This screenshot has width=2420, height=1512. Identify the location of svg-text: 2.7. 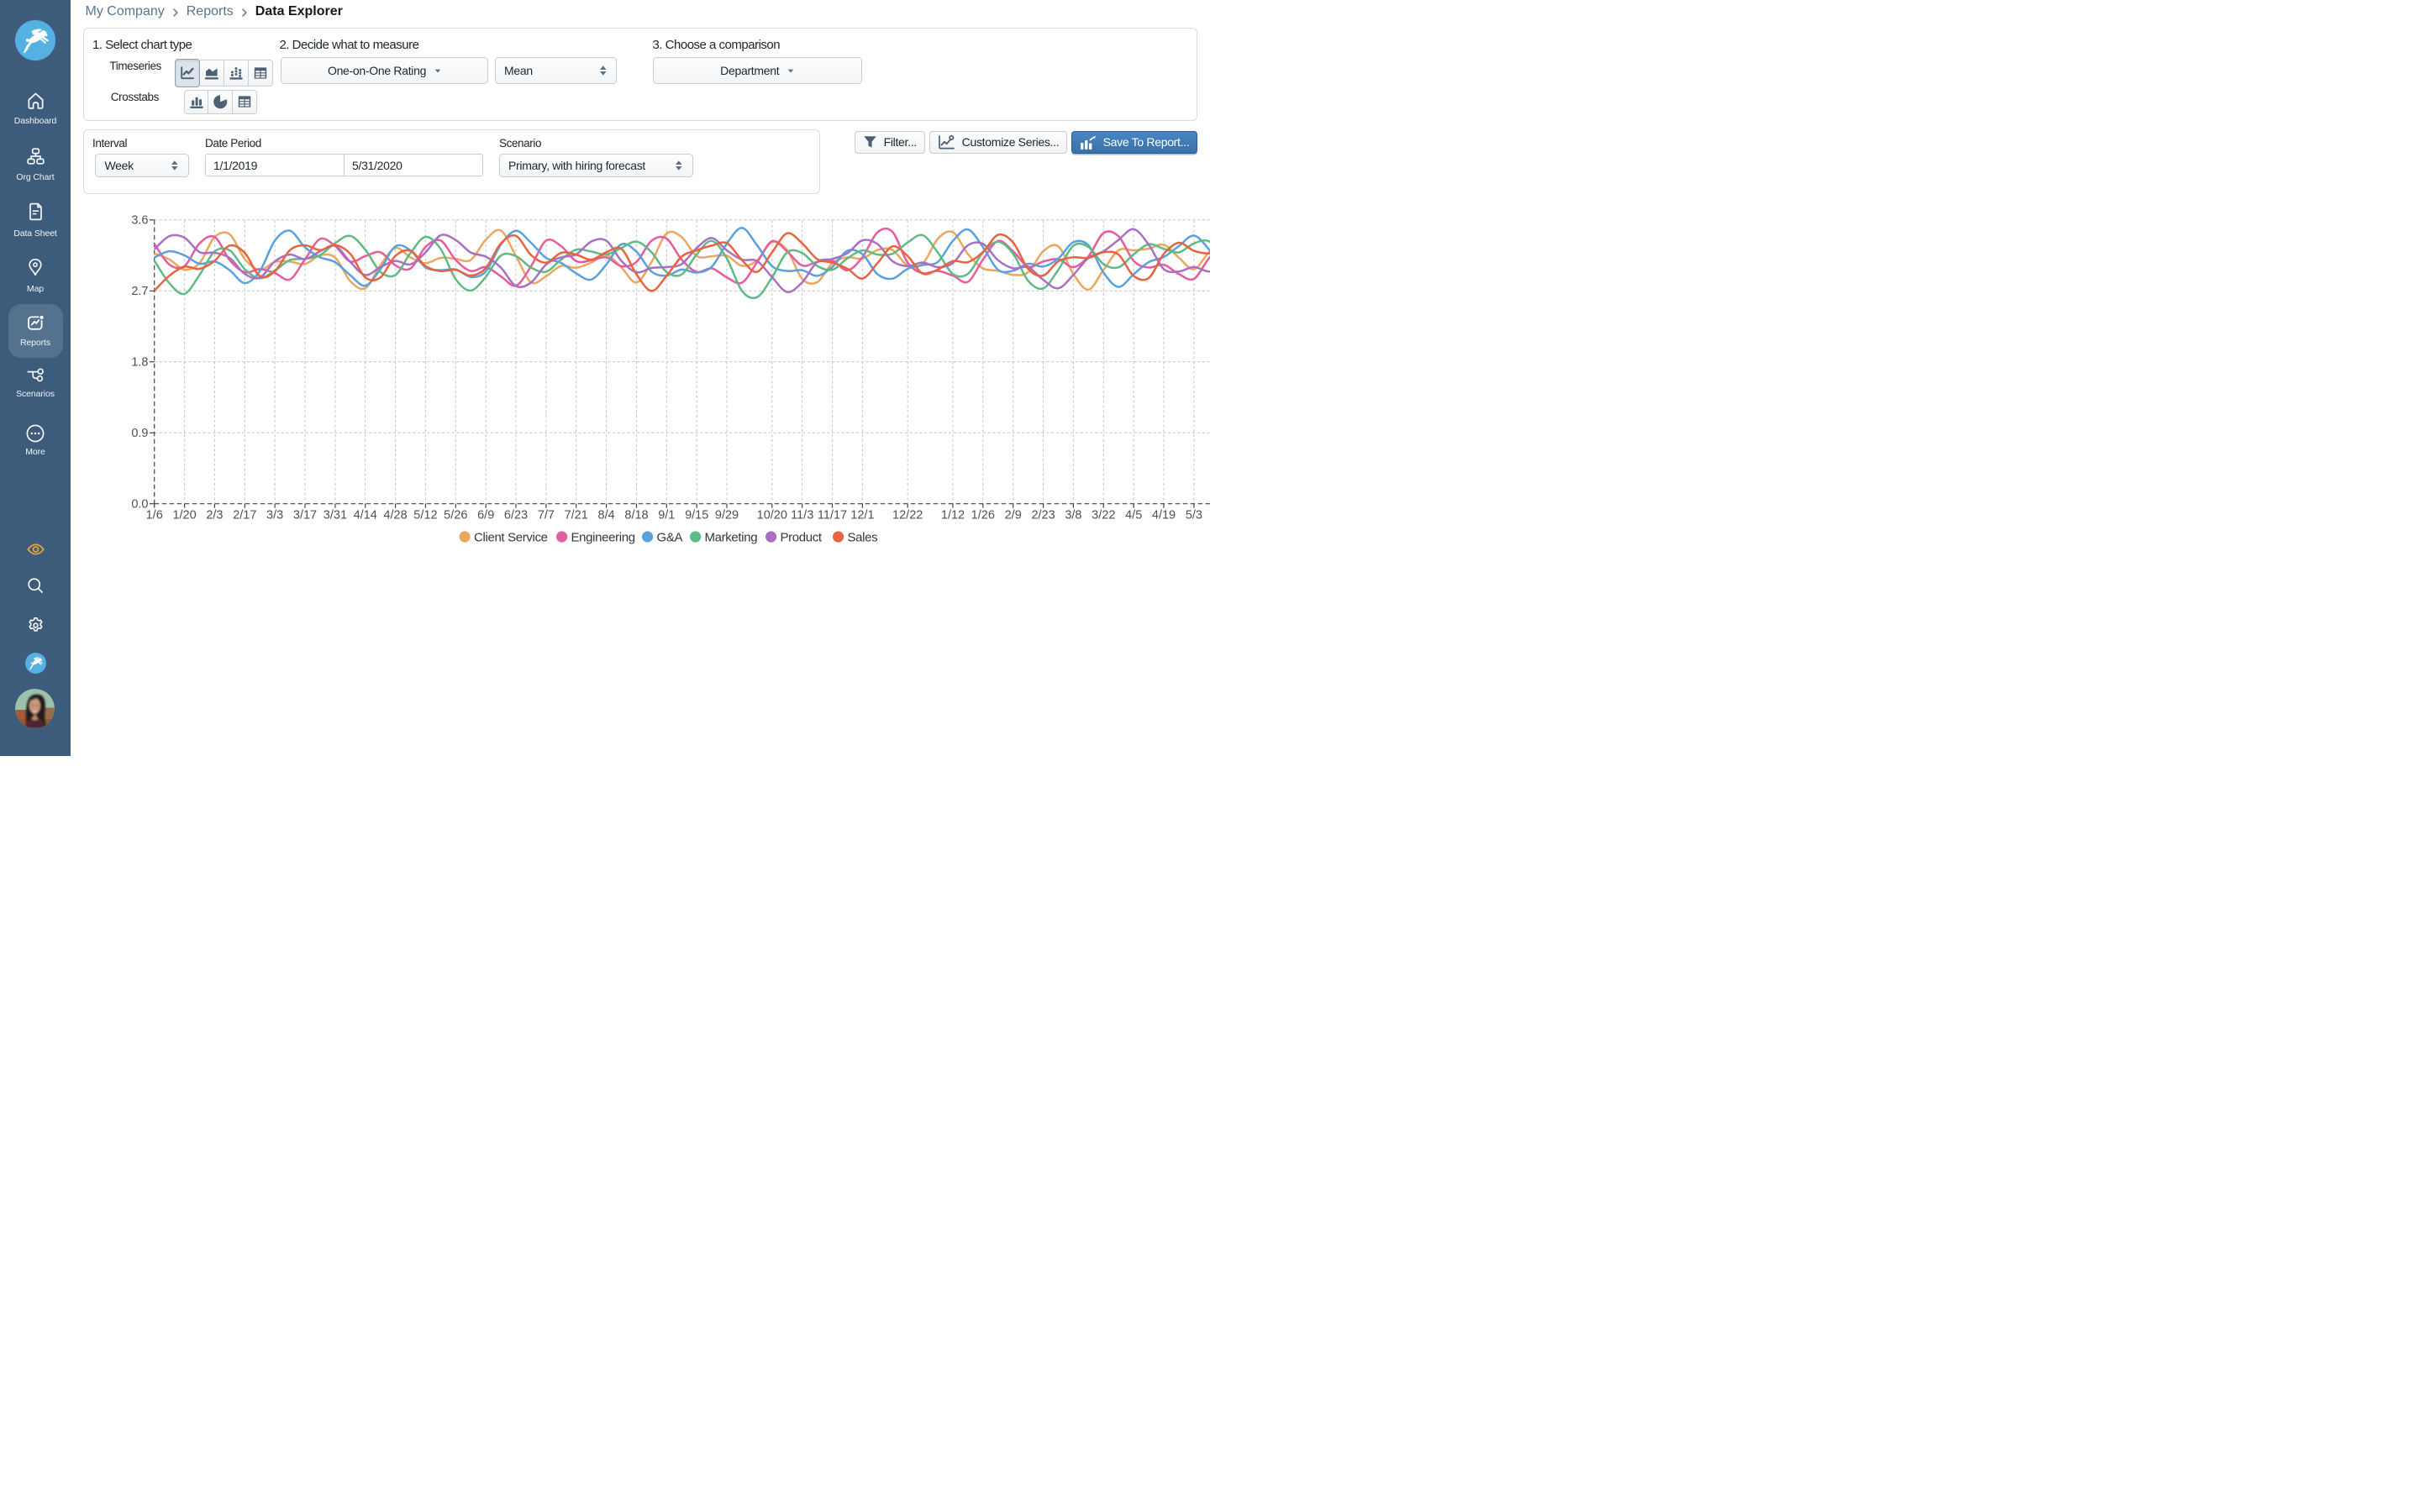
(139, 291).